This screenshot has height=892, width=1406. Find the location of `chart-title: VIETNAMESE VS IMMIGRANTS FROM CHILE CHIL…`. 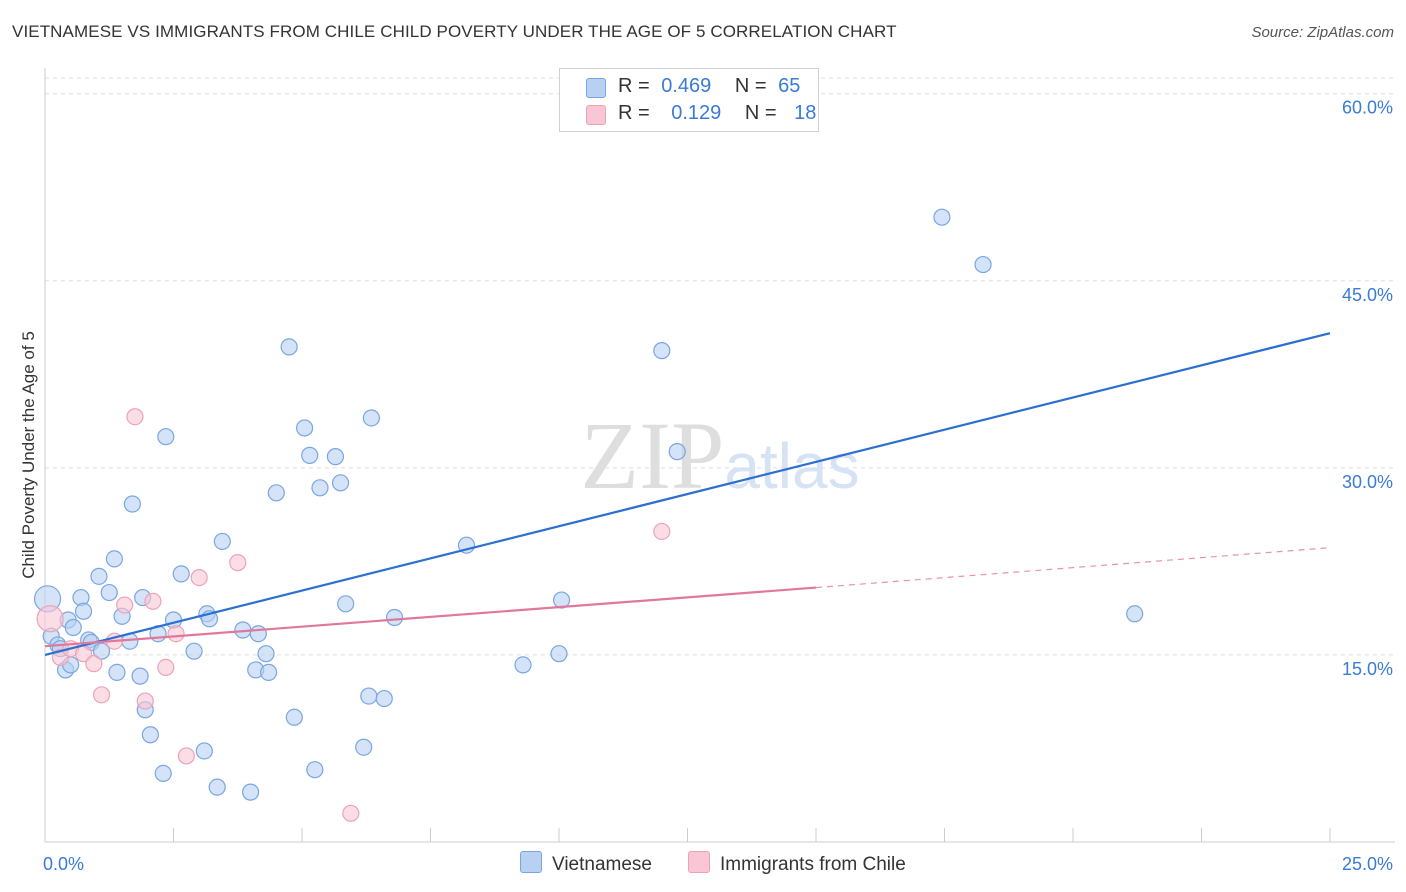

chart-title: VIETNAMESE VS IMMIGRANTS FROM CHILE CHIL… is located at coordinates (454, 31).